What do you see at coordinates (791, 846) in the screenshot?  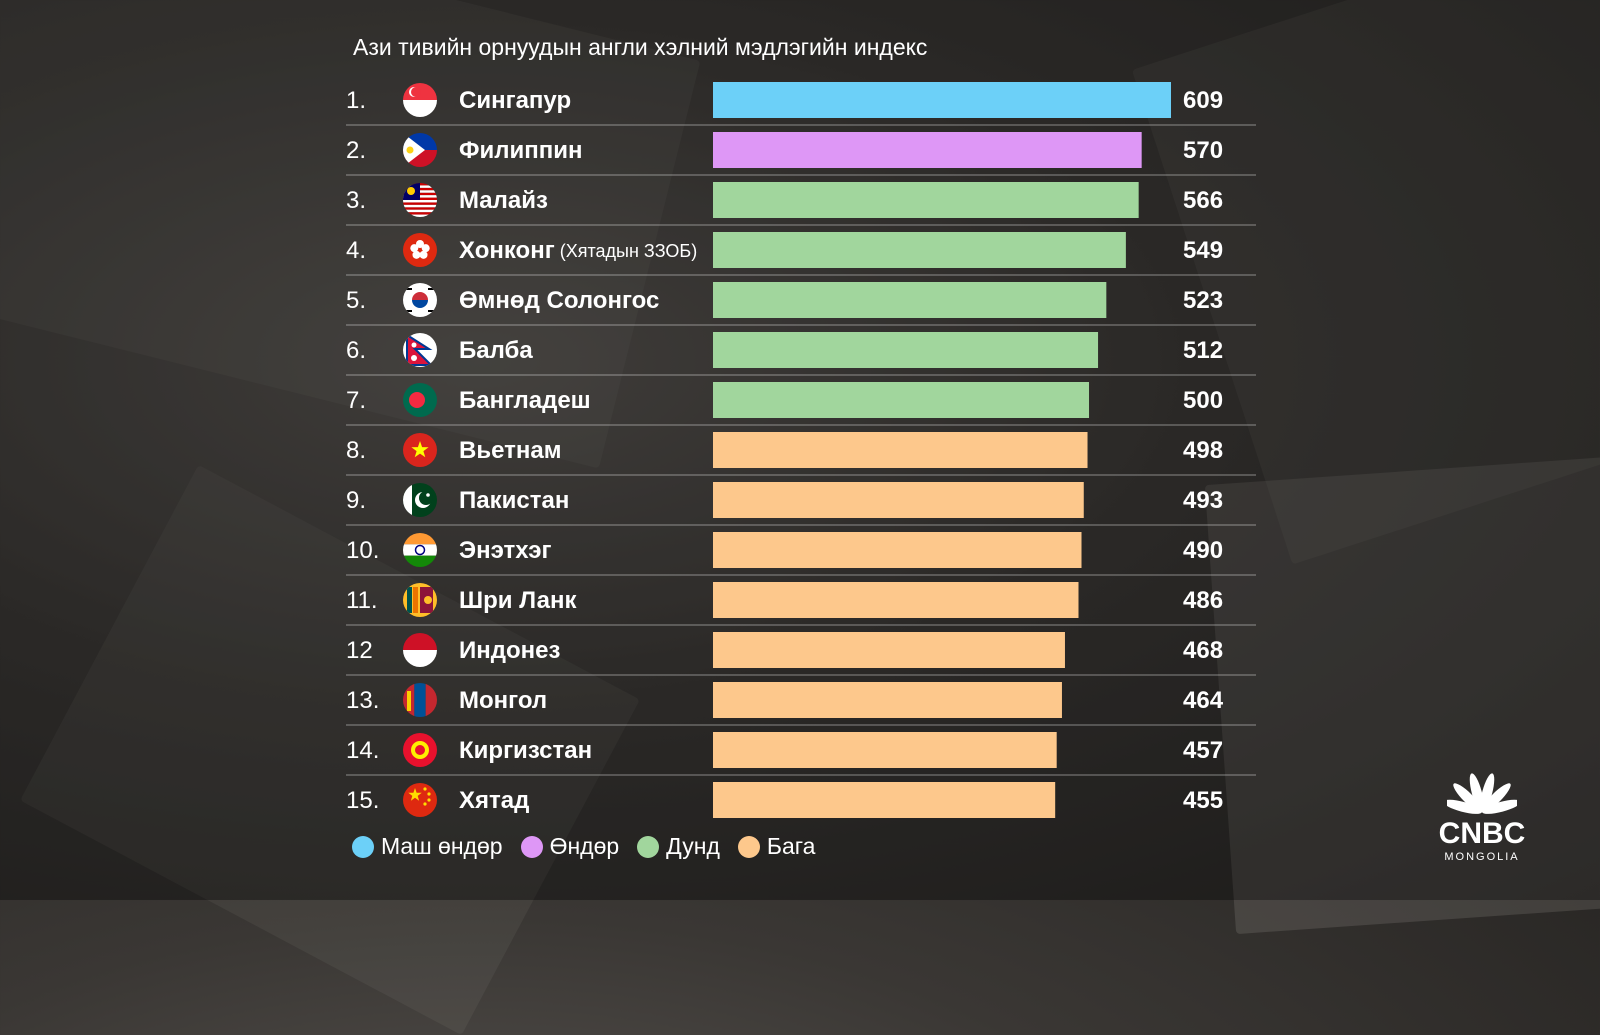 I see `legend-label-low: Бага` at bounding box center [791, 846].